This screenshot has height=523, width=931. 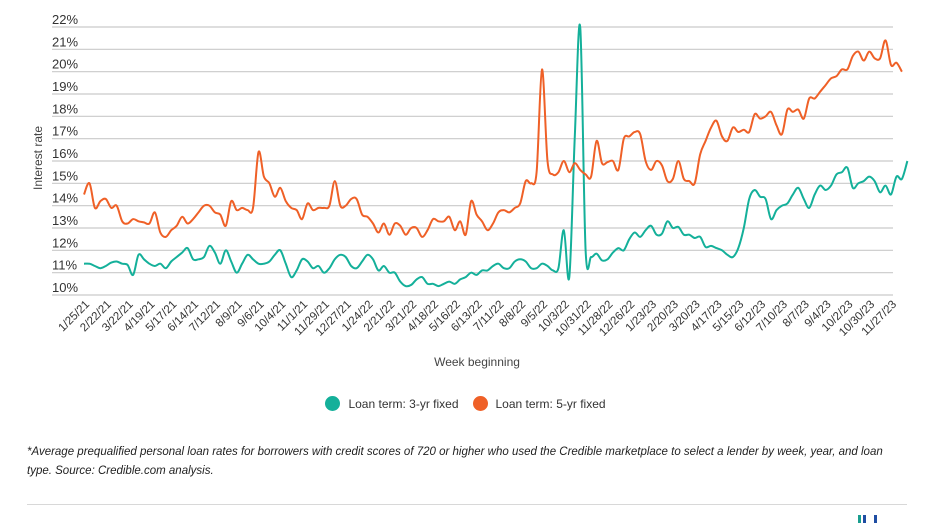 I want to click on y-tick-label: 16%, so click(x=65, y=153).